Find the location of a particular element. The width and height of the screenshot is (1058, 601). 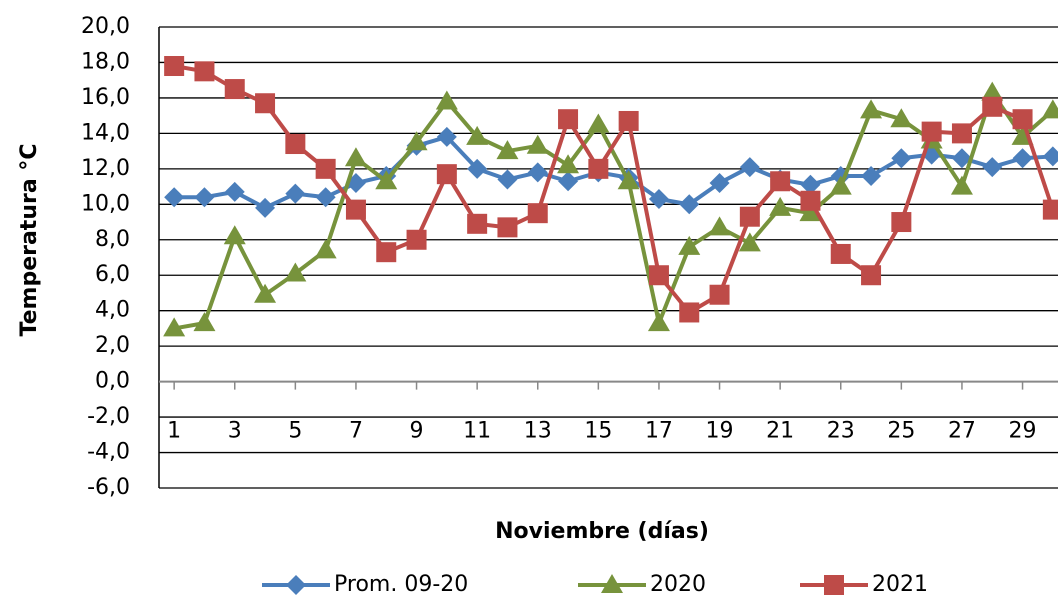

x-tick-label: 25 is located at coordinates (901, 431).